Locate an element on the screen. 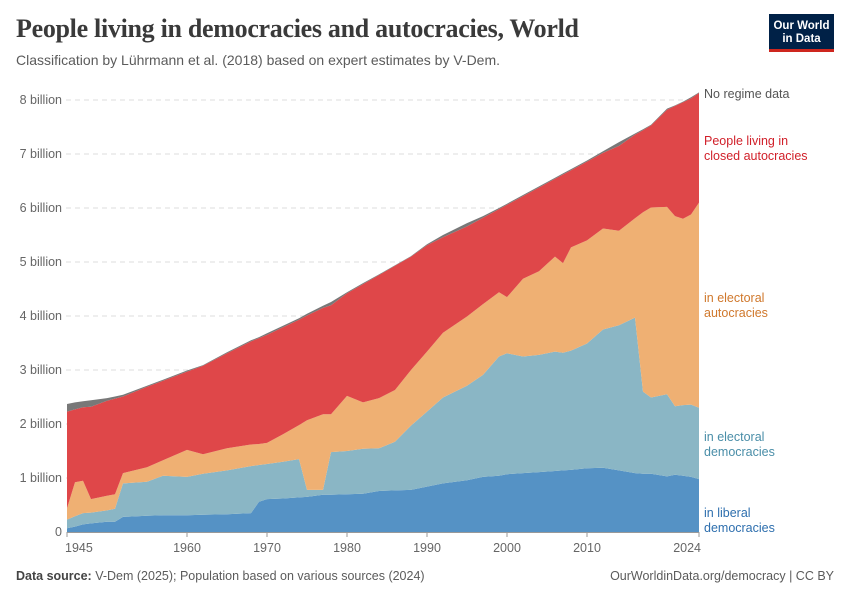 The height and width of the screenshot is (600, 850). y-tick-label: 4 billion is located at coordinates (41, 316).